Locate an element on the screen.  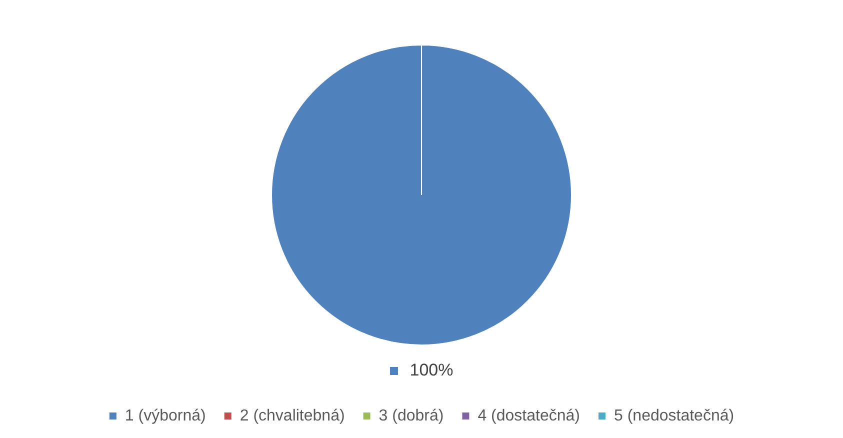
legend-label: 4 (dostatečná) is located at coordinates (529, 415).